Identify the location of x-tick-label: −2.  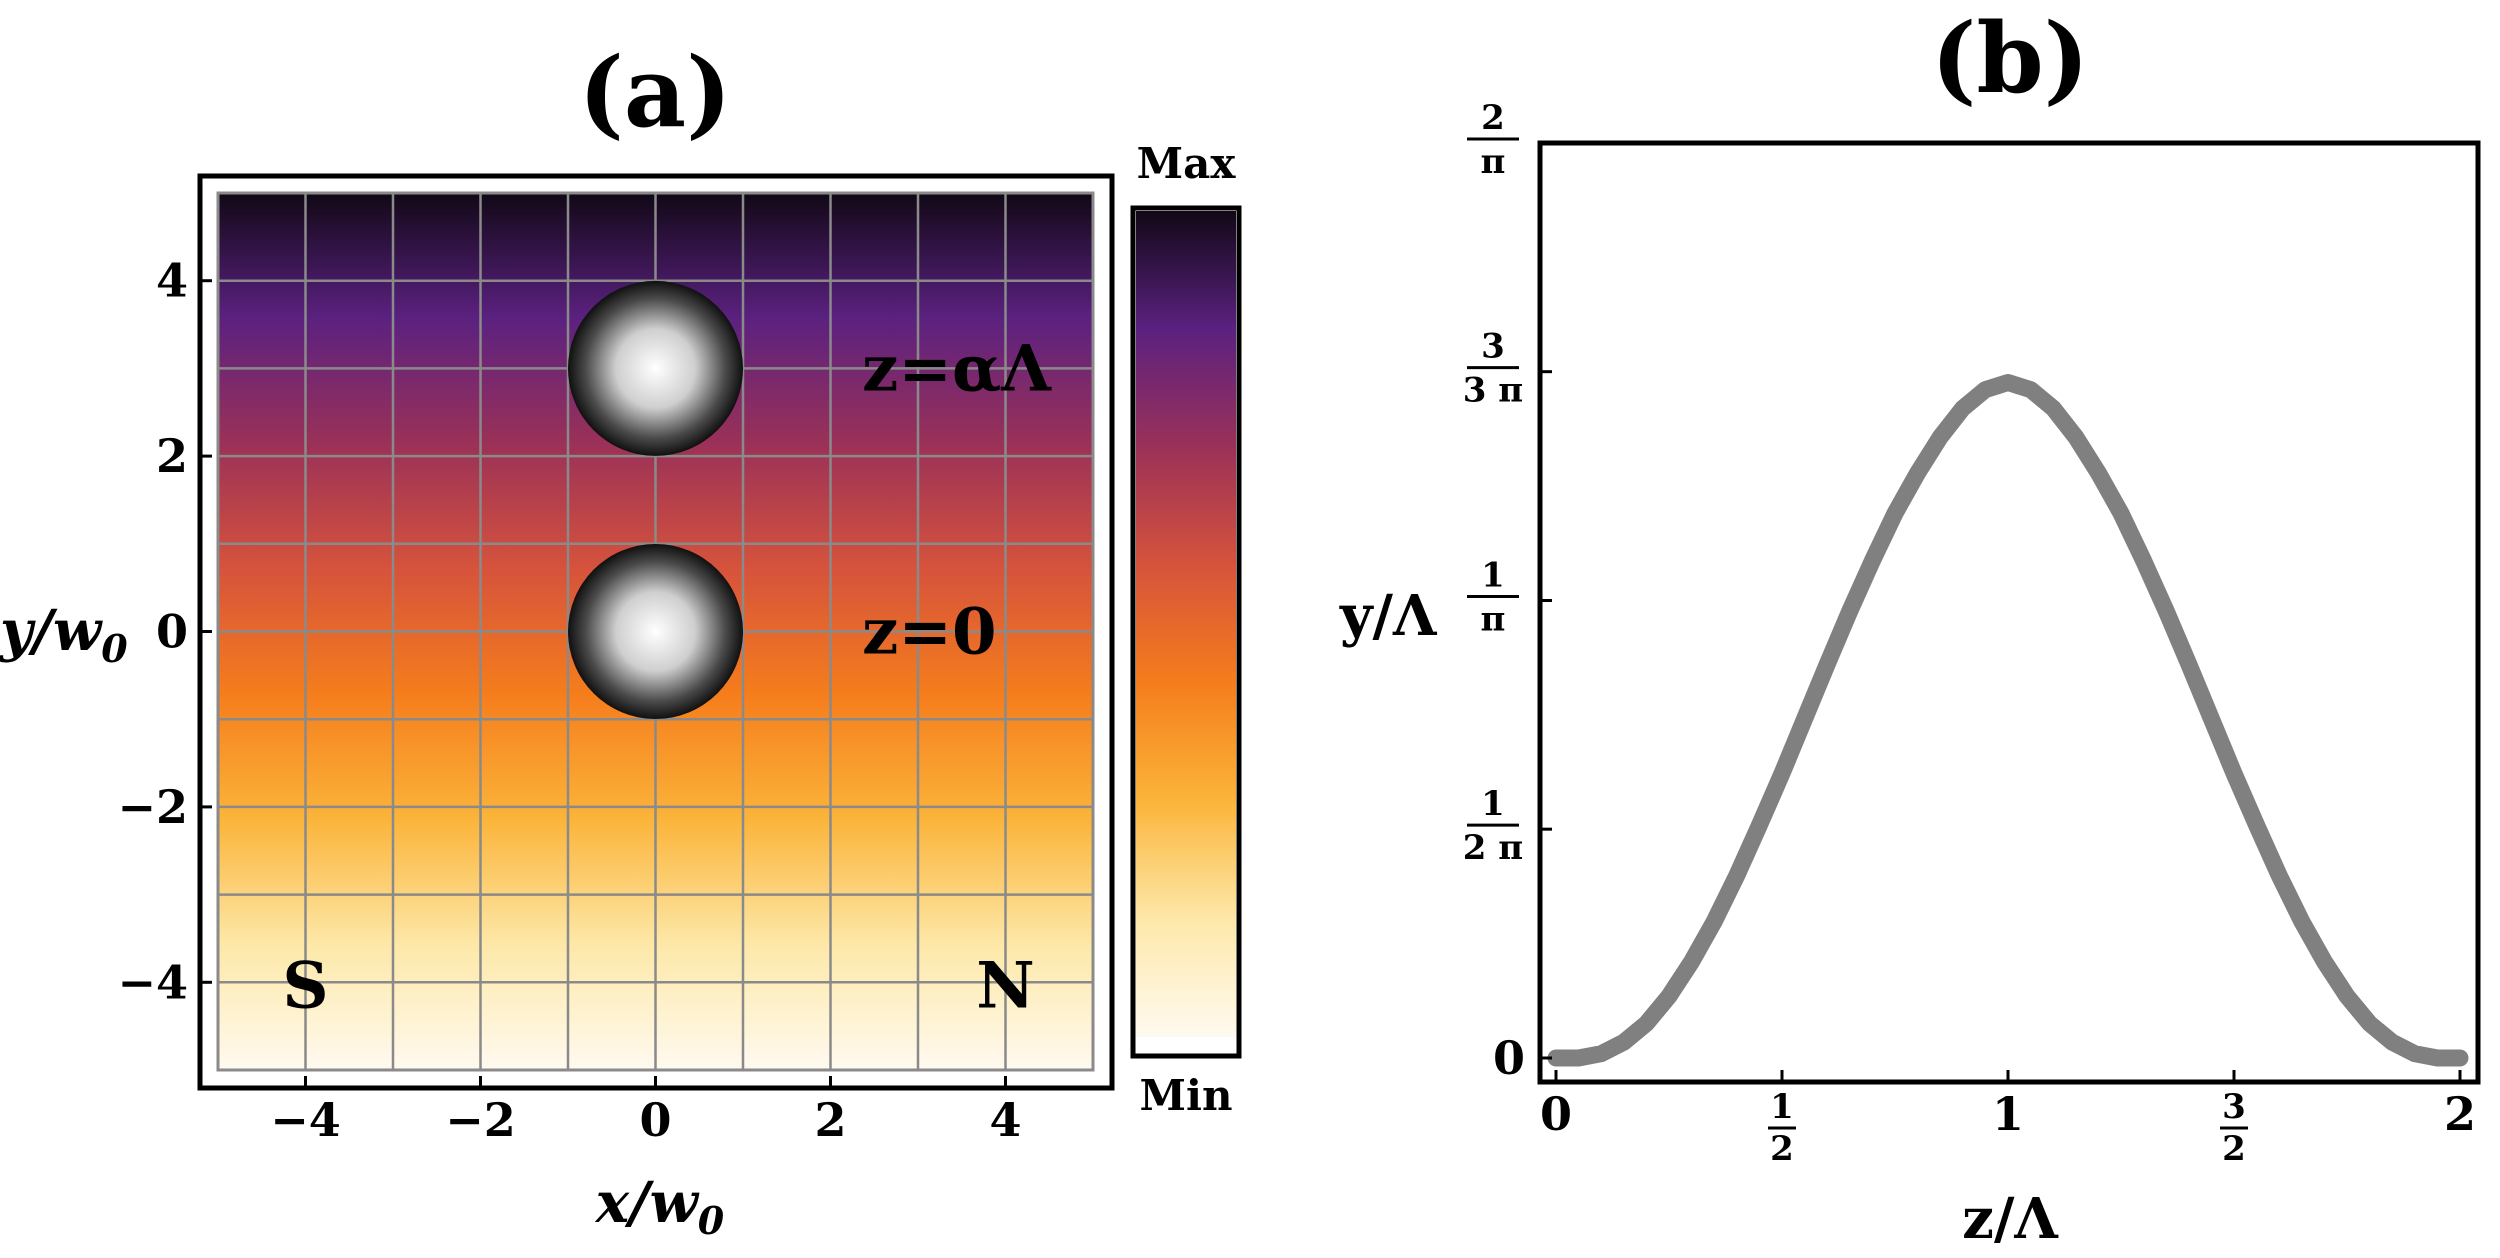
(480, 1120).